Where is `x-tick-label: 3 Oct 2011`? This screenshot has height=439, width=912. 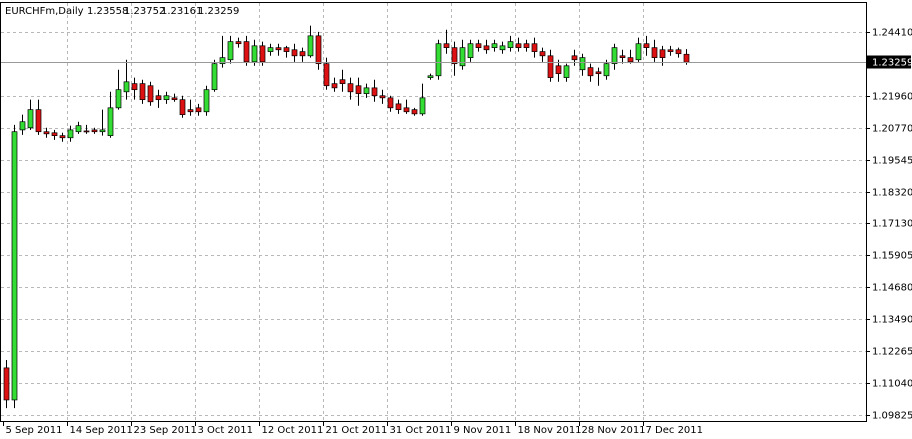
x-tick-label: 3 Oct 2011 is located at coordinates (225, 430).